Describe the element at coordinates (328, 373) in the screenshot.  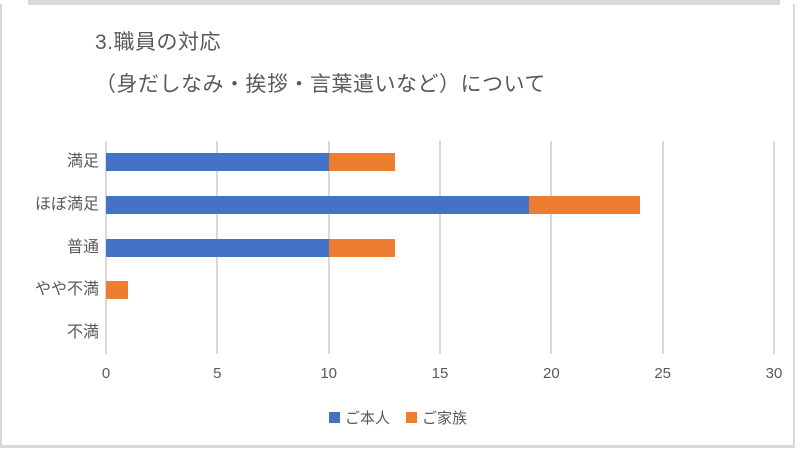
I see `x-tick-label: 10` at that location.